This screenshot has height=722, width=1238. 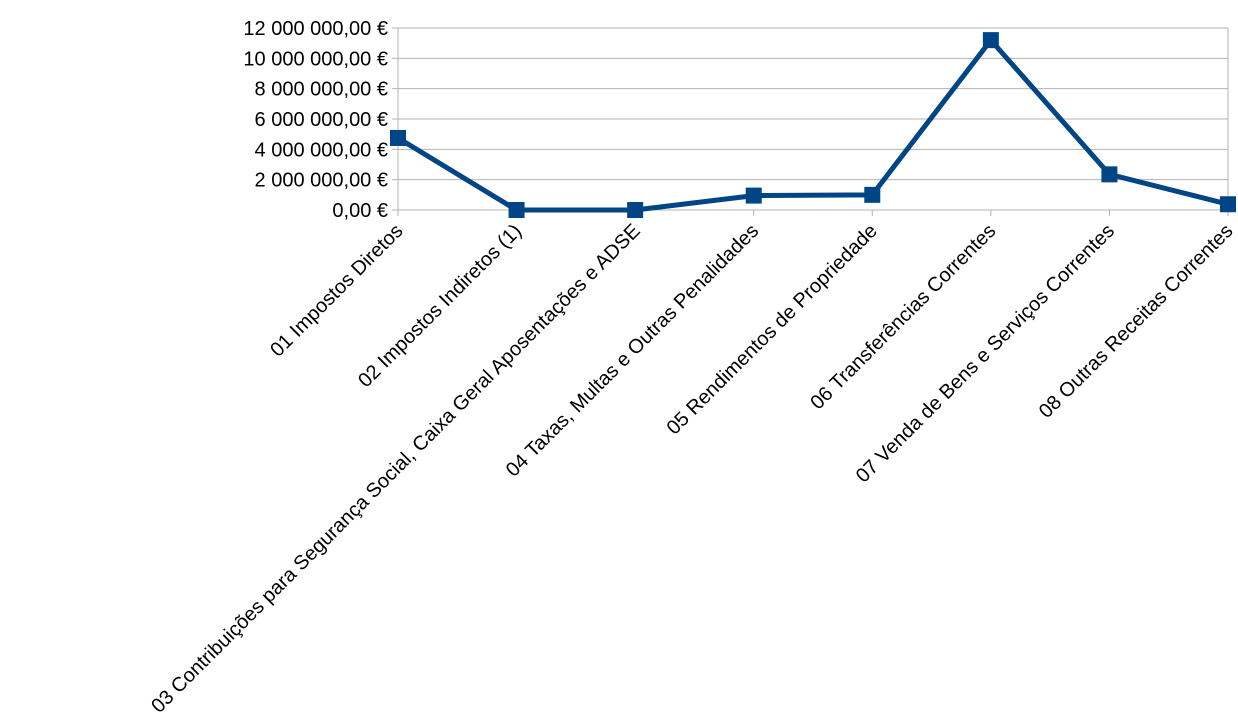 I want to click on y-tick-label: 10 000 000,00 €, so click(x=315, y=59).